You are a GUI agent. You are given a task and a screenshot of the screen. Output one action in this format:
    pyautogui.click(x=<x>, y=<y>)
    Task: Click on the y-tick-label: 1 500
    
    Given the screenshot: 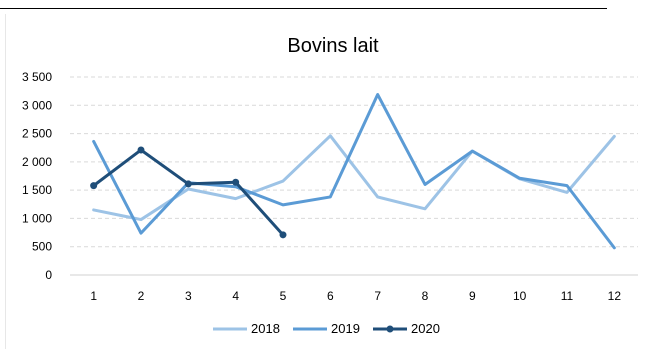 What is the action you would take?
    pyautogui.click(x=37, y=190)
    